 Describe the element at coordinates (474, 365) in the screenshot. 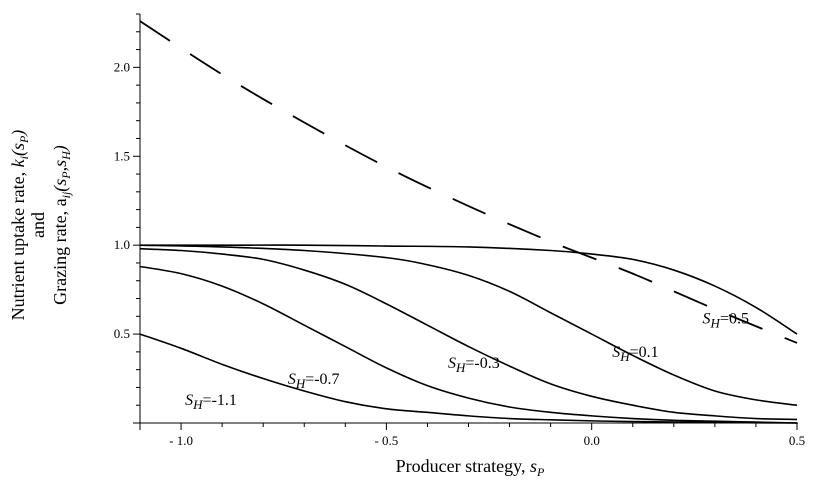

I see `curve-label-3: SH=-0.3` at that location.